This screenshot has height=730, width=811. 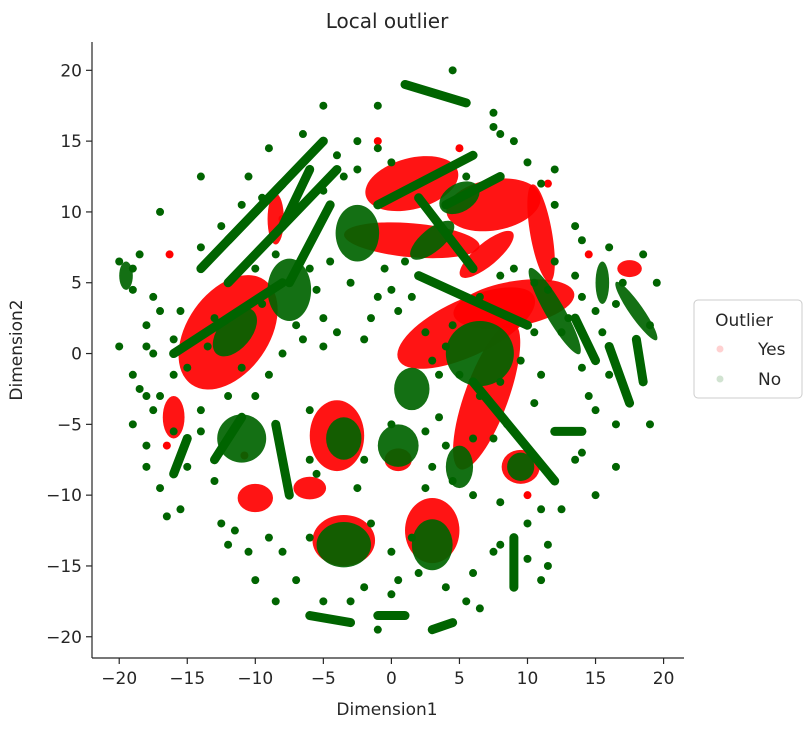 I want to click on legend-label-no: No, so click(x=769, y=380).